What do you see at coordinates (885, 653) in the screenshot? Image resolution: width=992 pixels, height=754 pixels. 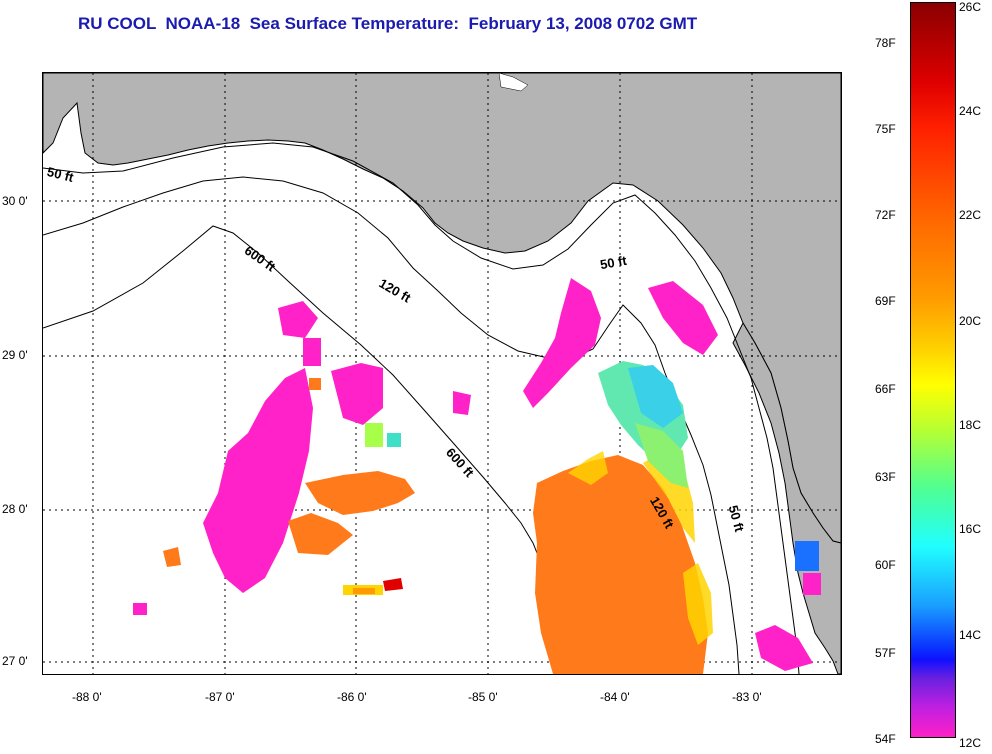 I see `colorbar-f-label: 57F` at bounding box center [885, 653].